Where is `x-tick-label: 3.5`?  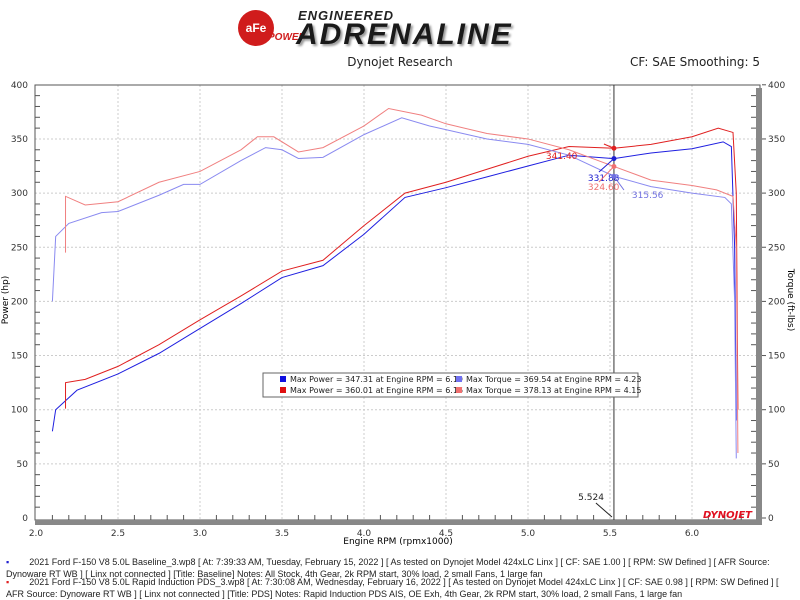 x-tick-label: 3.5 is located at coordinates (282, 534).